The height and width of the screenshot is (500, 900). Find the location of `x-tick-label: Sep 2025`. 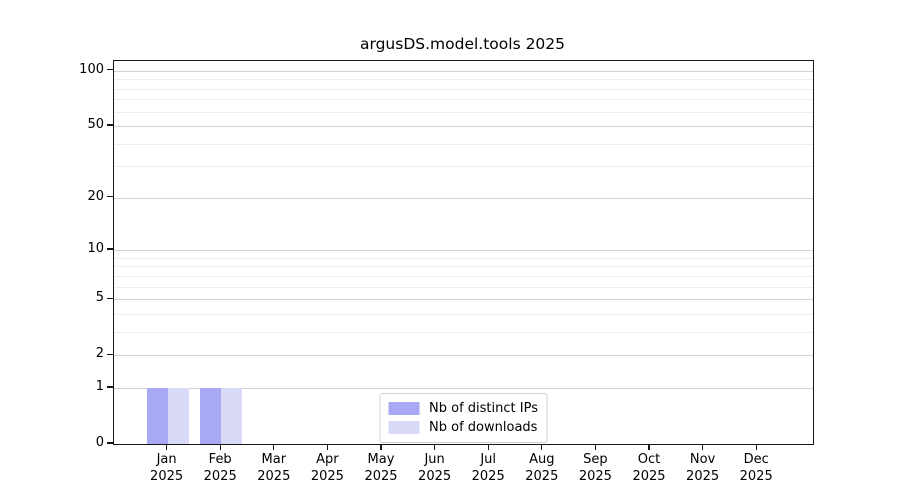

x-tick-label: Sep 2025 is located at coordinates (595, 468).